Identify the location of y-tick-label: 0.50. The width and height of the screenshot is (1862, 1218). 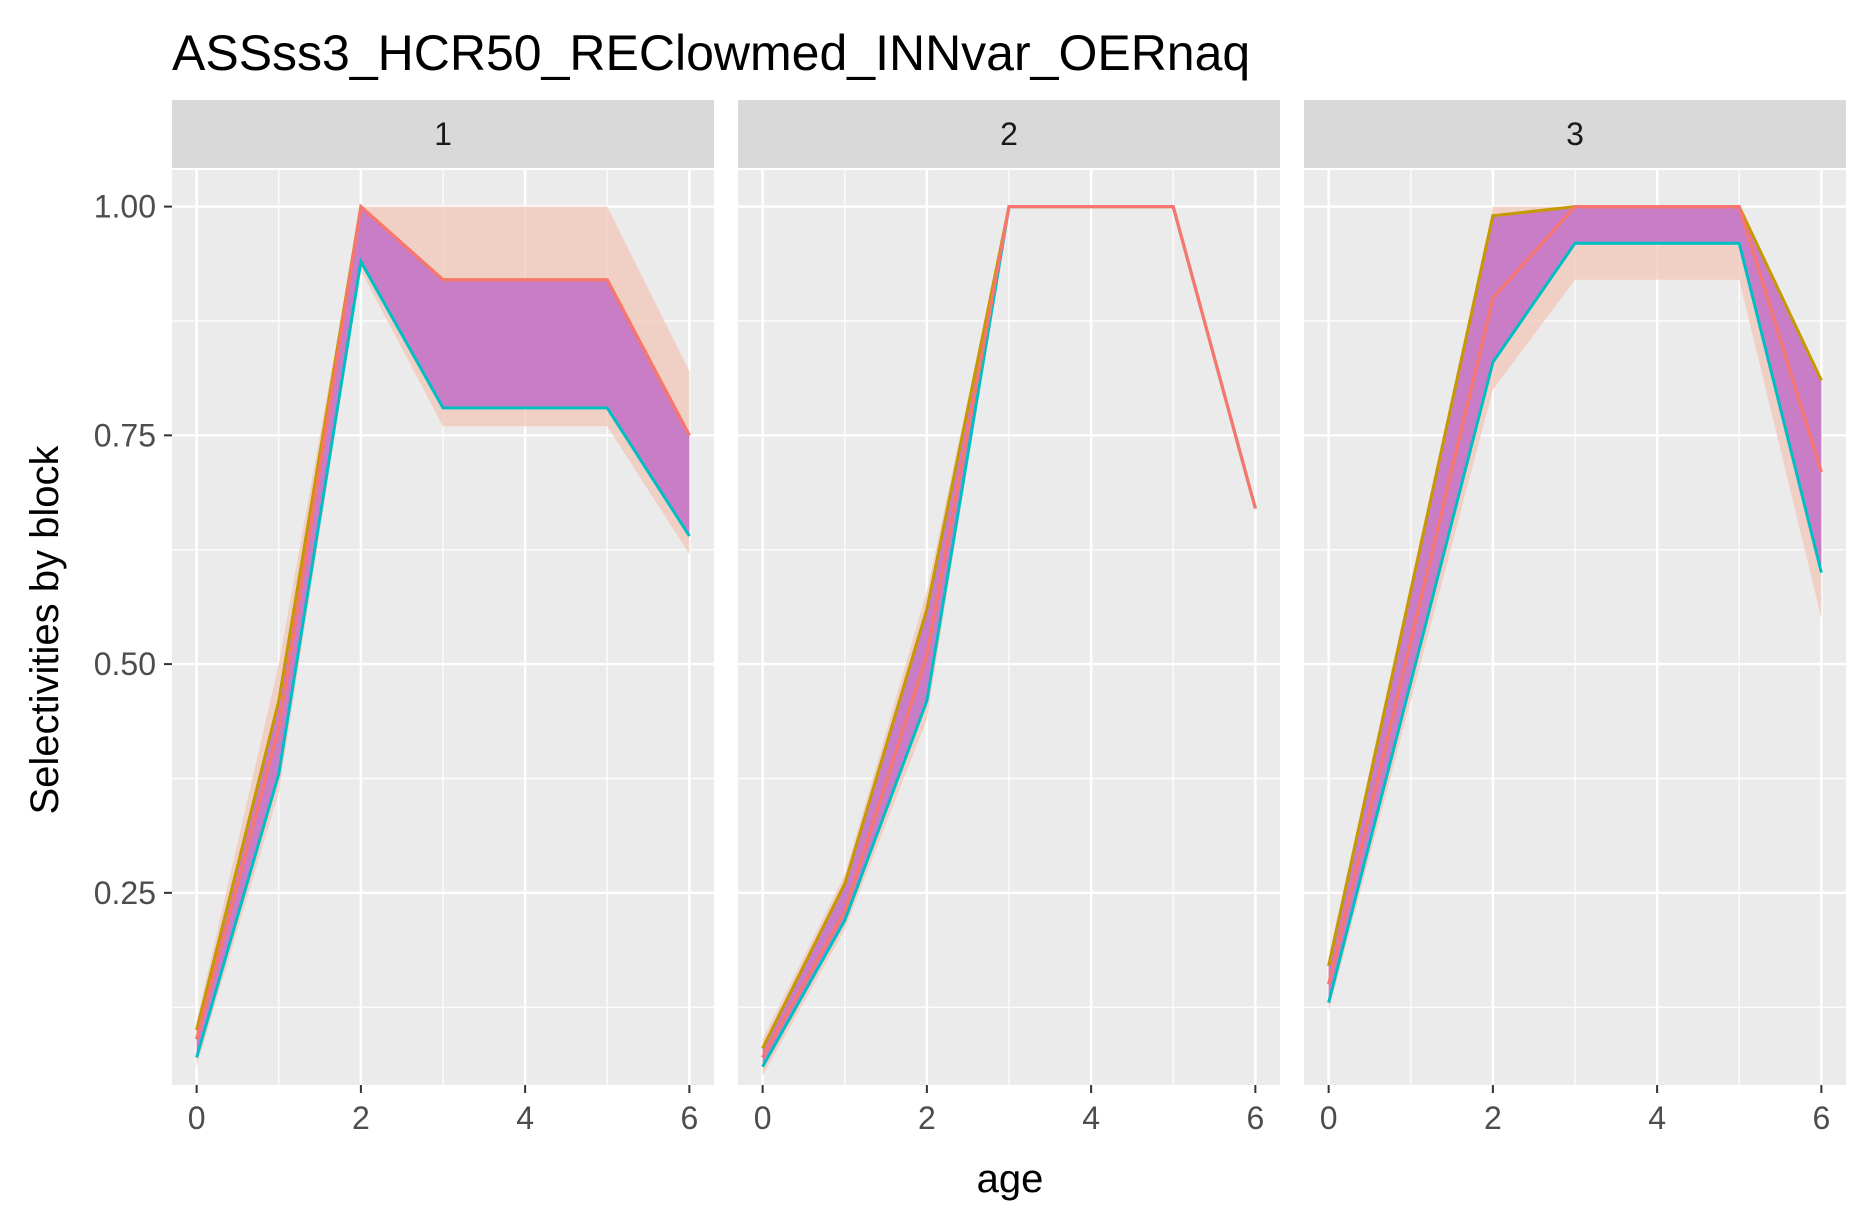
(125, 664).